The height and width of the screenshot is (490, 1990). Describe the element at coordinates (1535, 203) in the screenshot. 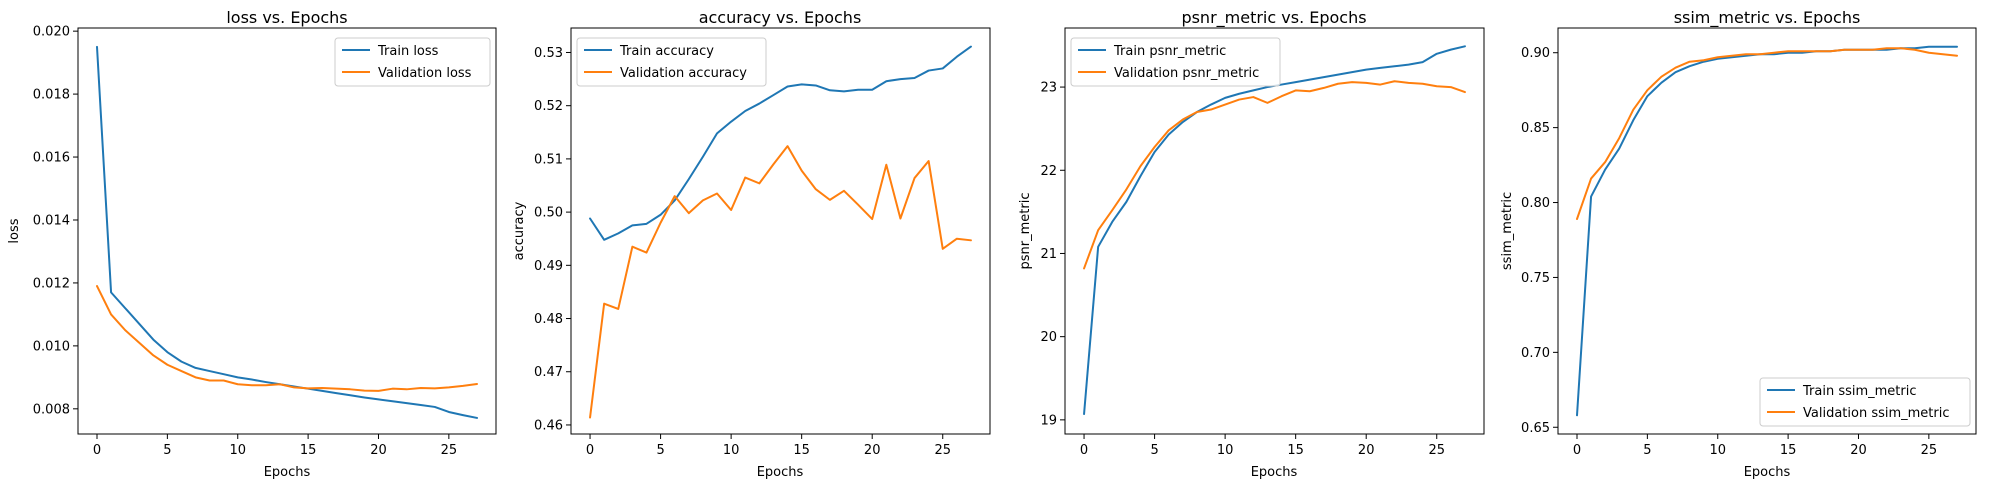

I see `y-tick-label: 0.80` at that location.